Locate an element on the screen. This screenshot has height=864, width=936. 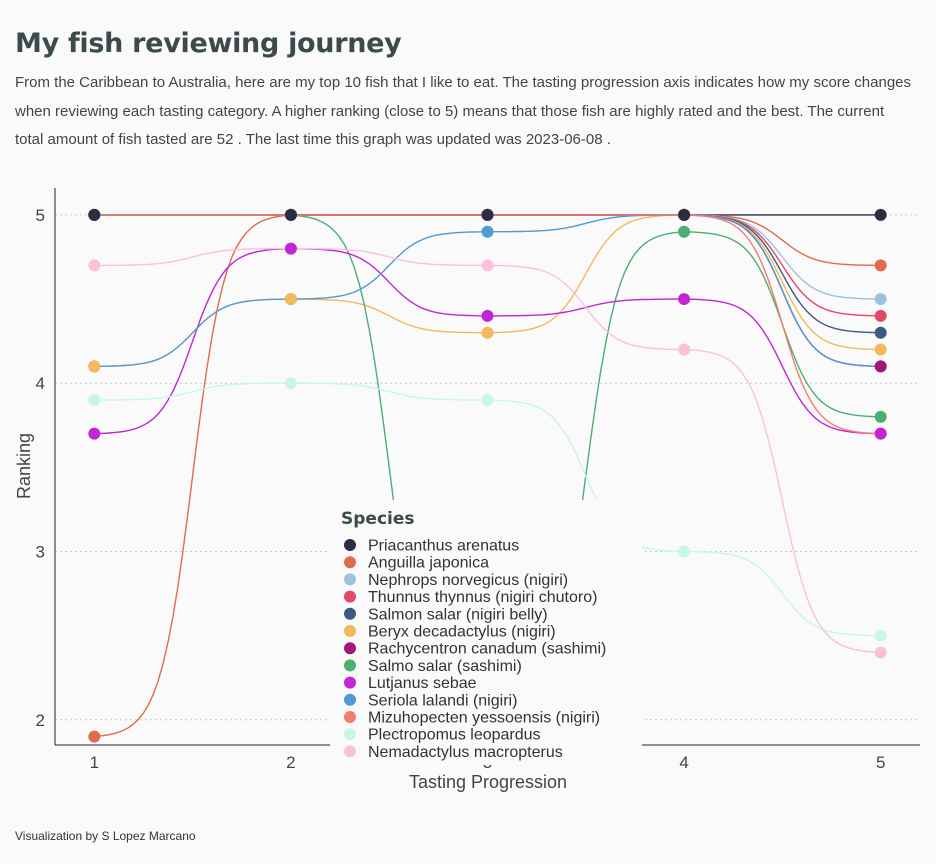
legend-background is located at coordinates (486, 632).